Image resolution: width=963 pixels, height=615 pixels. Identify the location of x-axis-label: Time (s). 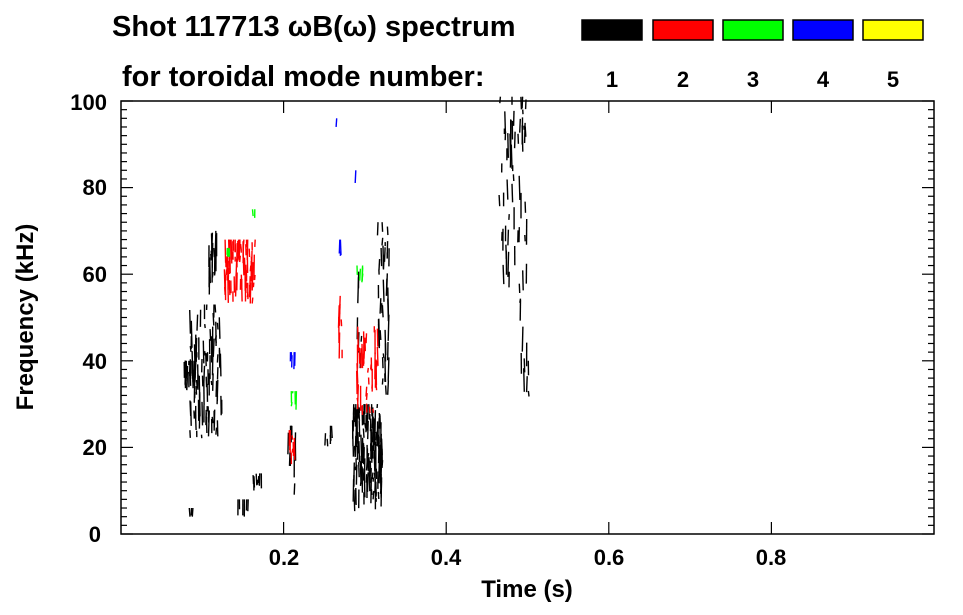
(527, 589).